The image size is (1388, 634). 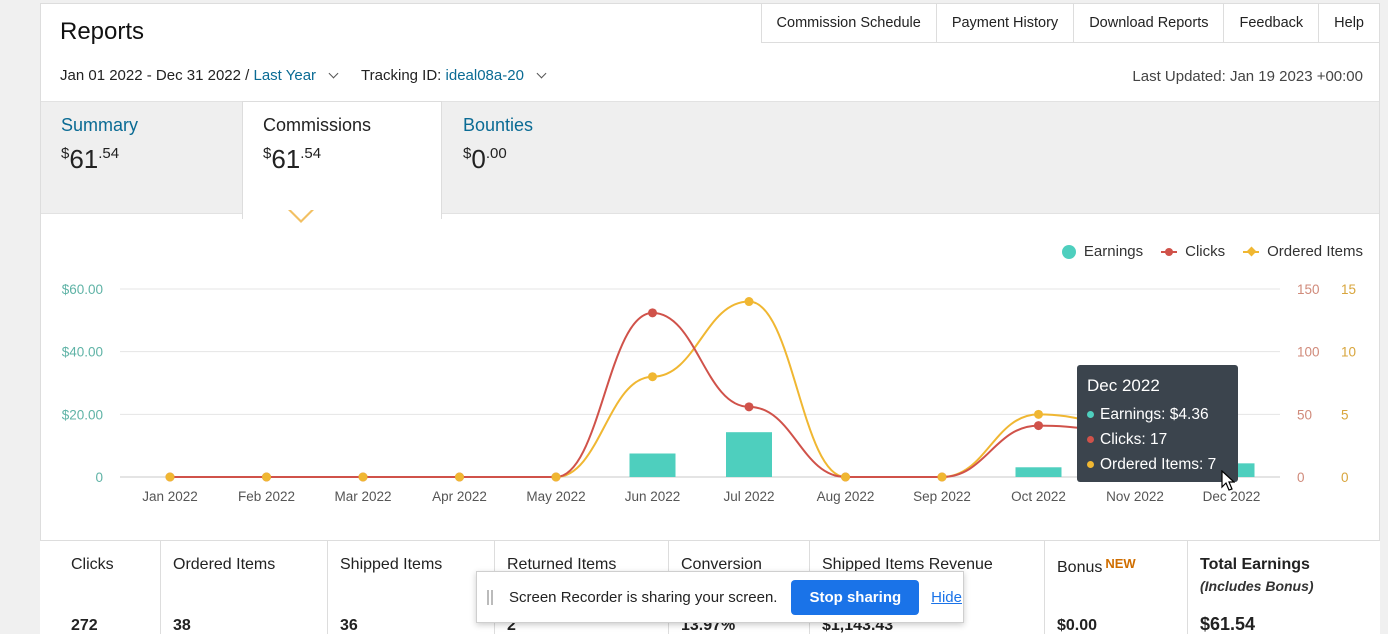 What do you see at coordinates (141, 158) in the screenshot?
I see `tab-summary: Summary $61.54` at bounding box center [141, 158].